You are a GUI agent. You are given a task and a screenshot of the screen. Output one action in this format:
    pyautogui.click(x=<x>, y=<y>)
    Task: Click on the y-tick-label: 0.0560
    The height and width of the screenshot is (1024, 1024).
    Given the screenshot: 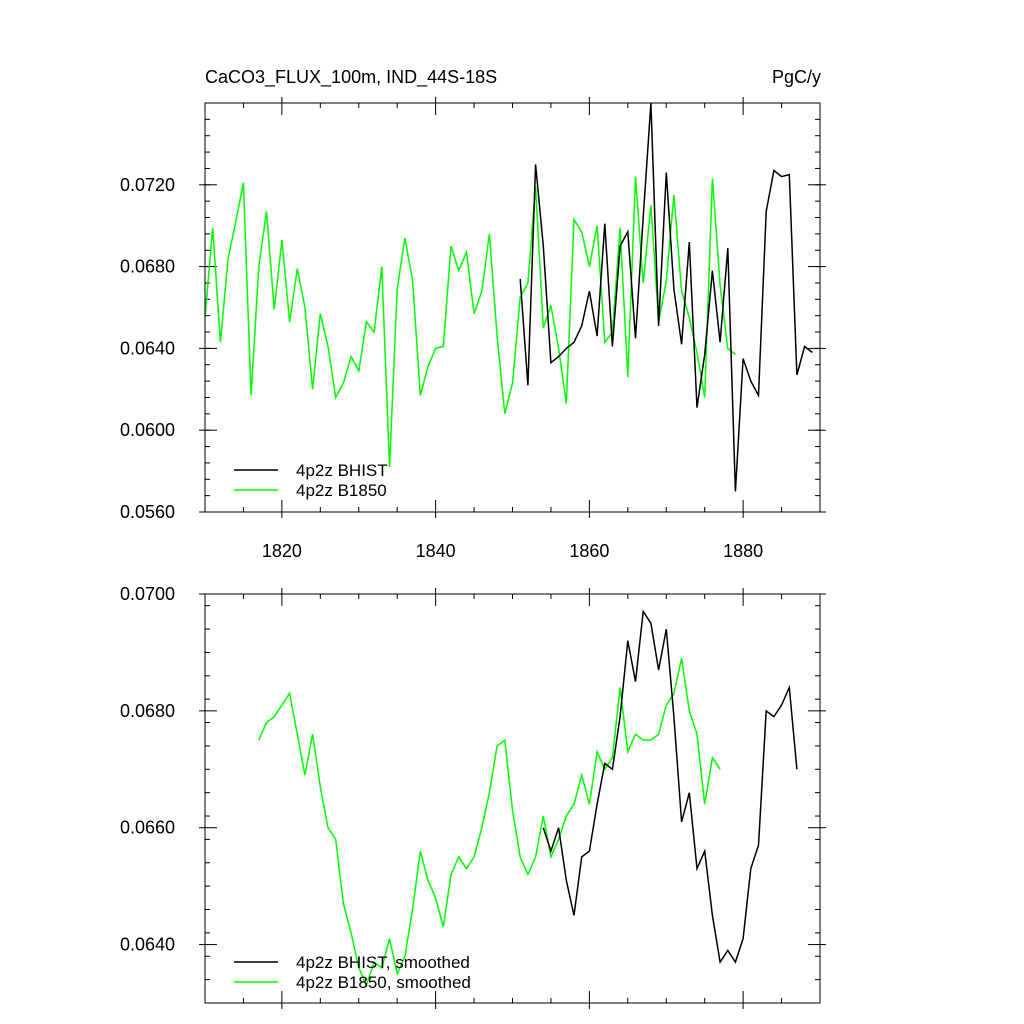 What is the action you would take?
    pyautogui.click(x=147, y=512)
    